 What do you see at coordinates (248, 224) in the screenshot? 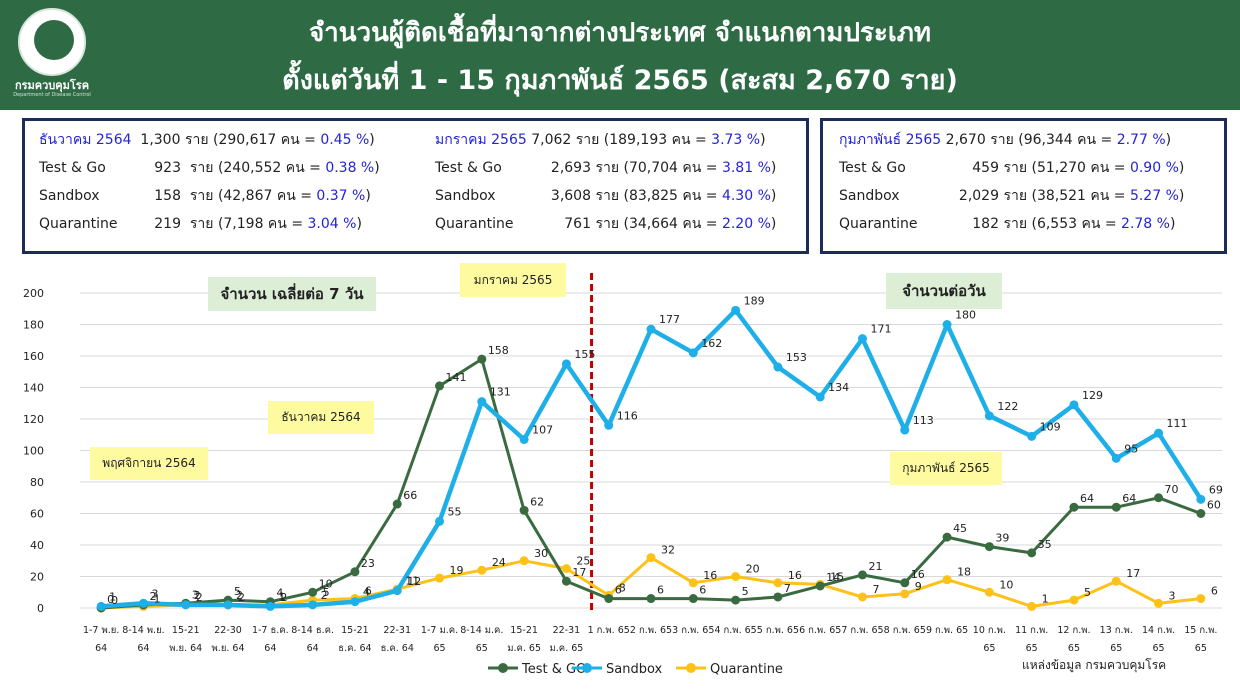
I see `dec-row-detail: ราย (7,198 คน =` at bounding box center [248, 224].